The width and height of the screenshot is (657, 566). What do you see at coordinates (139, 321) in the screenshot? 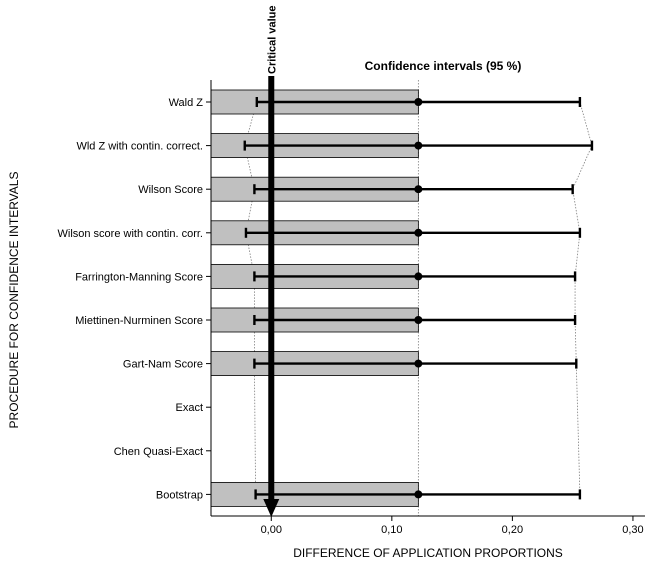
I see `category-label: Miettinen-Nurminen Score` at bounding box center [139, 321].